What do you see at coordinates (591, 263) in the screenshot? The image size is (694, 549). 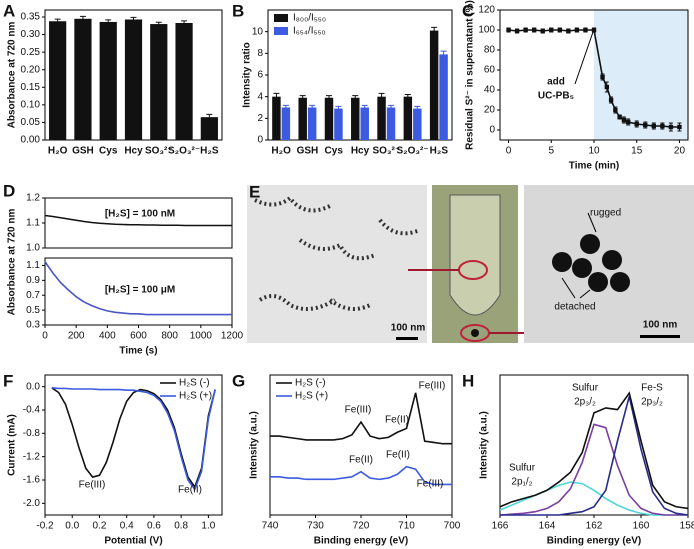 I see `particles` at bounding box center [591, 263].